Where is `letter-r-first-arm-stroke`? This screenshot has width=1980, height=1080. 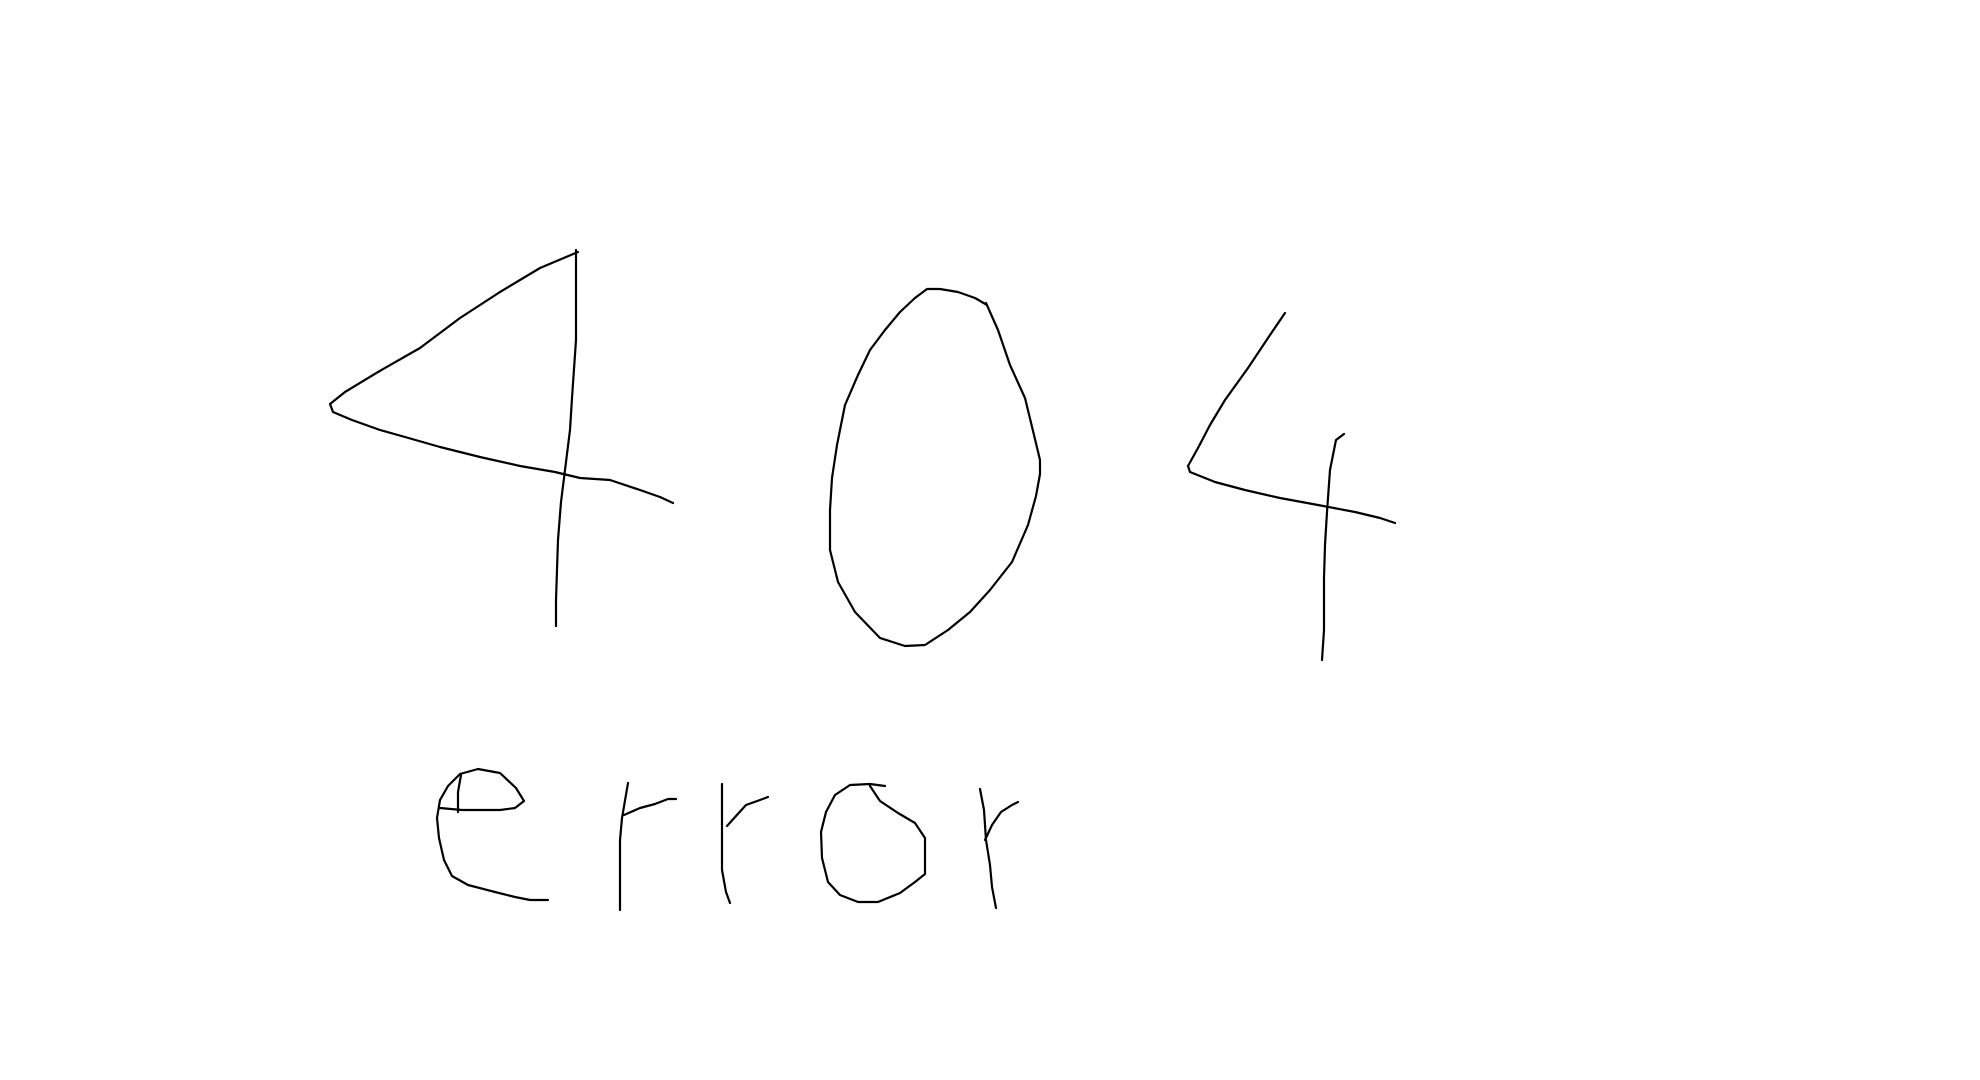
letter-r-first-arm-stroke is located at coordinates (650, 807).